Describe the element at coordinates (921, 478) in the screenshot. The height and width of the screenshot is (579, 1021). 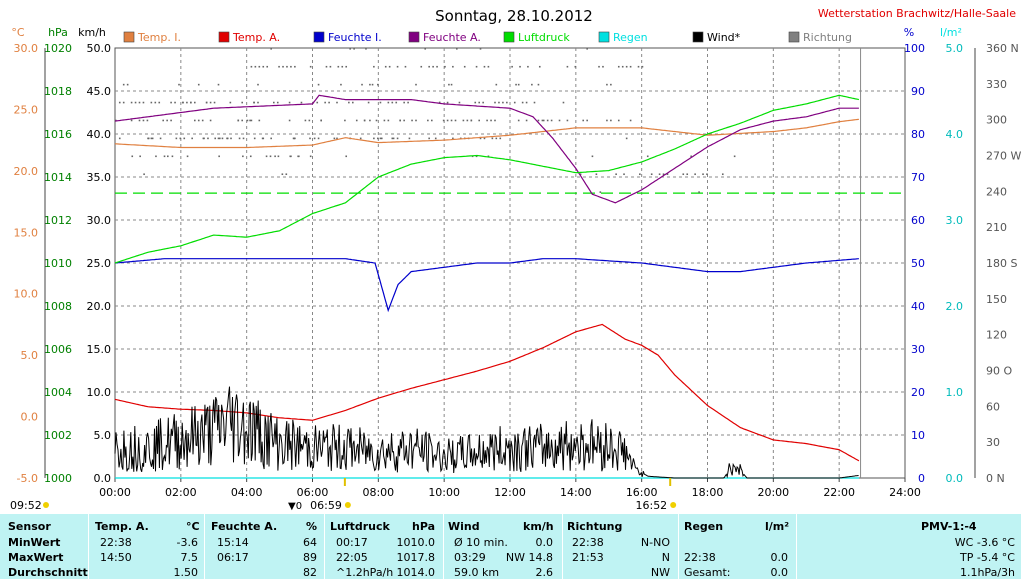
I see `humidity-tick-label: 0` at that location.